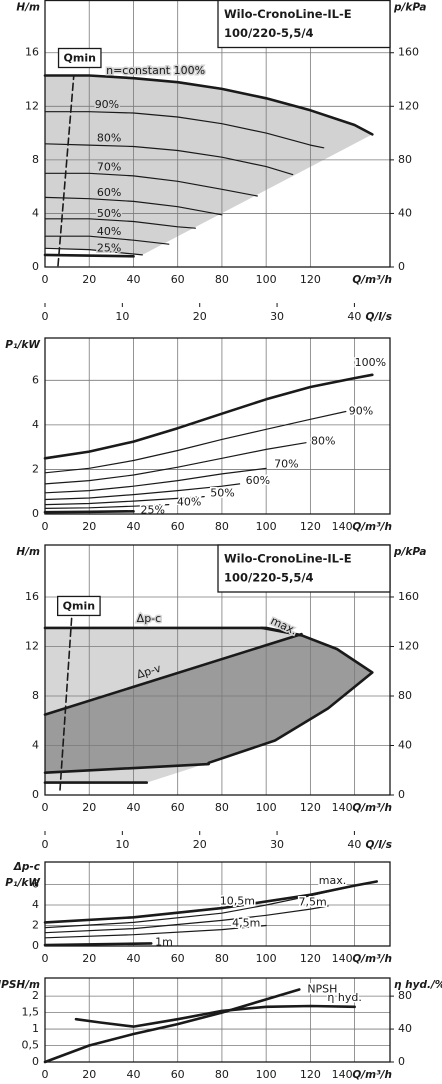 The width and height of the screenshot is (442, 1084). I want to click on y-tick-label: 0,5, so click(31, 1045).